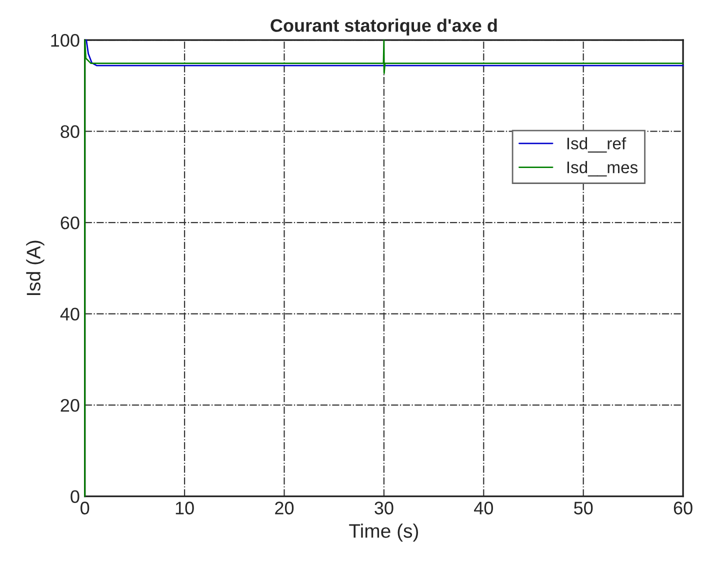 This screenshot has height=564, width=713. I want to click on x-tick-label: 0, so click(85, 508).